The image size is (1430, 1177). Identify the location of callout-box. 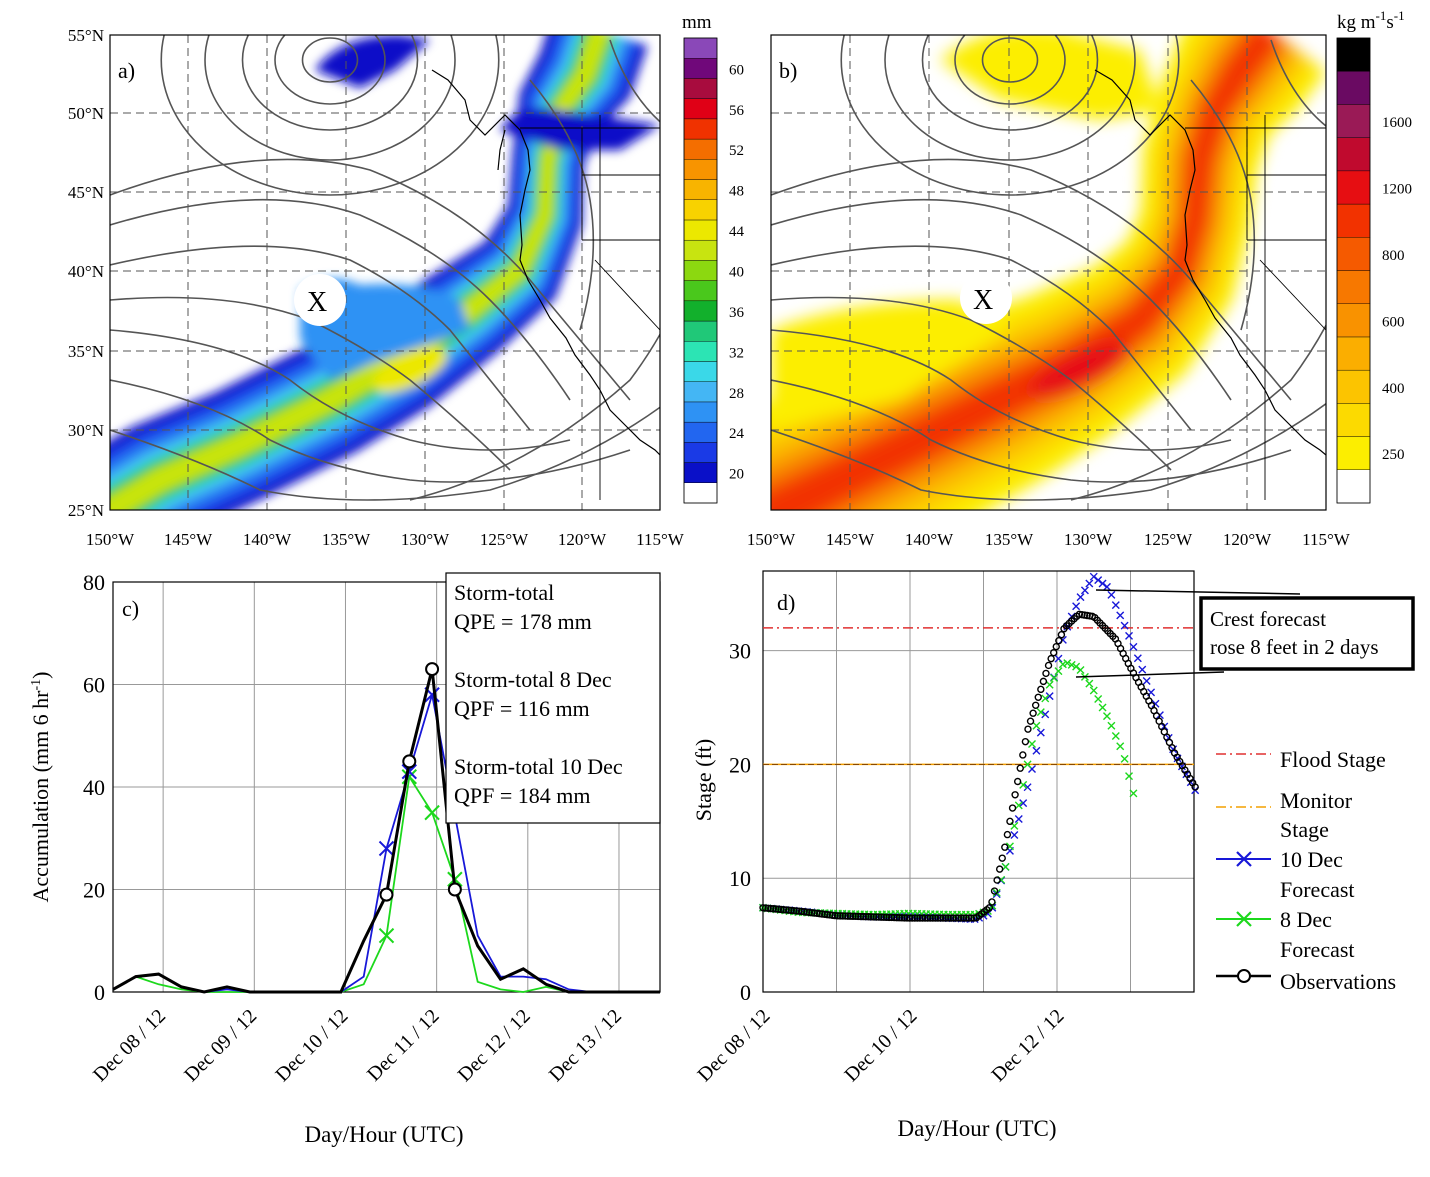
(1307, 633).